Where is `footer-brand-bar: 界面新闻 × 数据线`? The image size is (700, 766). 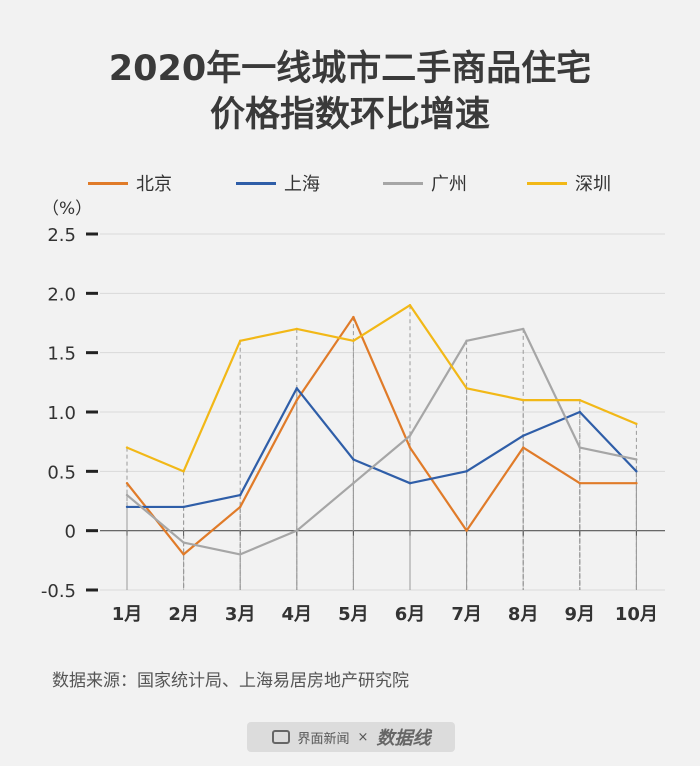 footer-brand-bar: 界面新闻 × 数据线 is located at coordinates (351, 737).